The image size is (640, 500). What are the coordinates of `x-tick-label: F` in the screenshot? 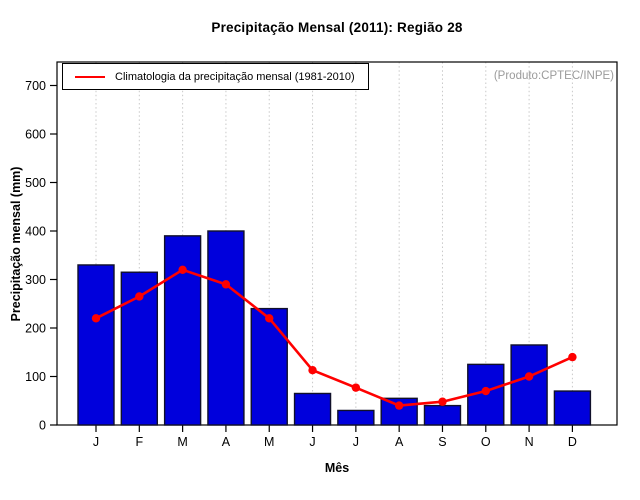 It's located at (139, 442).